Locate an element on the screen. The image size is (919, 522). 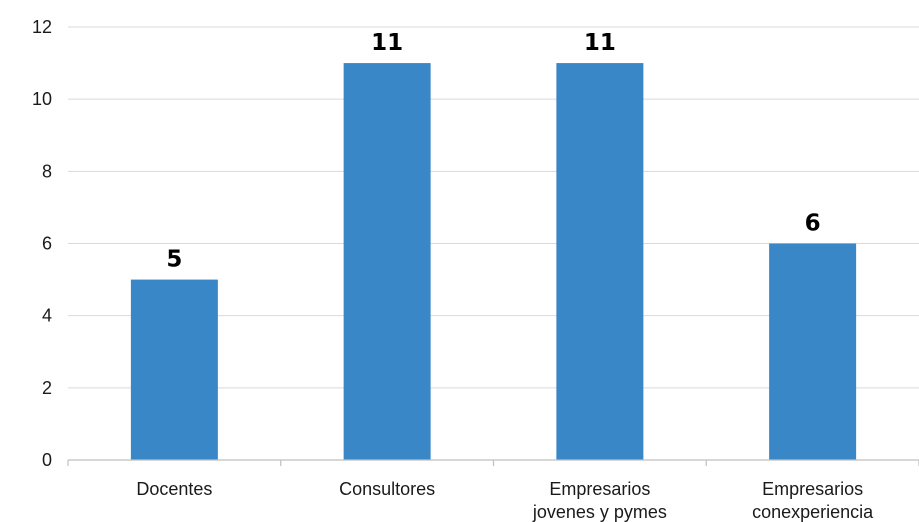
y-tick-label: 10 is located at coordinates (42, 99).